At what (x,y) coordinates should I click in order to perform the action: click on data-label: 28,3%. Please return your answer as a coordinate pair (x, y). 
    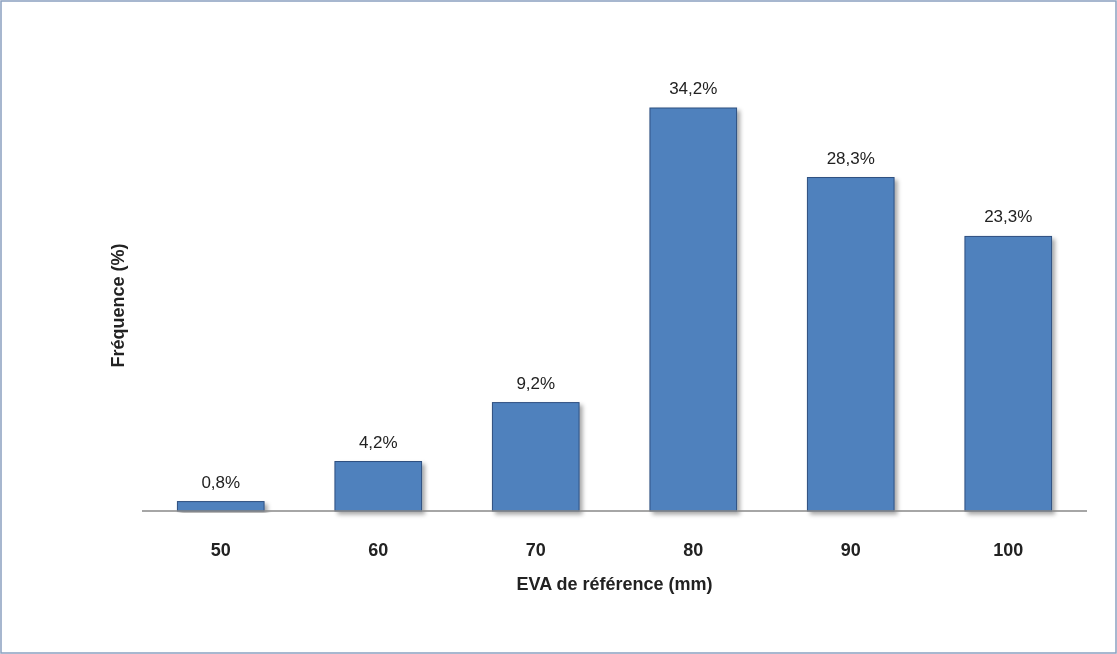
    Looking at the image, I should click on (850, 158).